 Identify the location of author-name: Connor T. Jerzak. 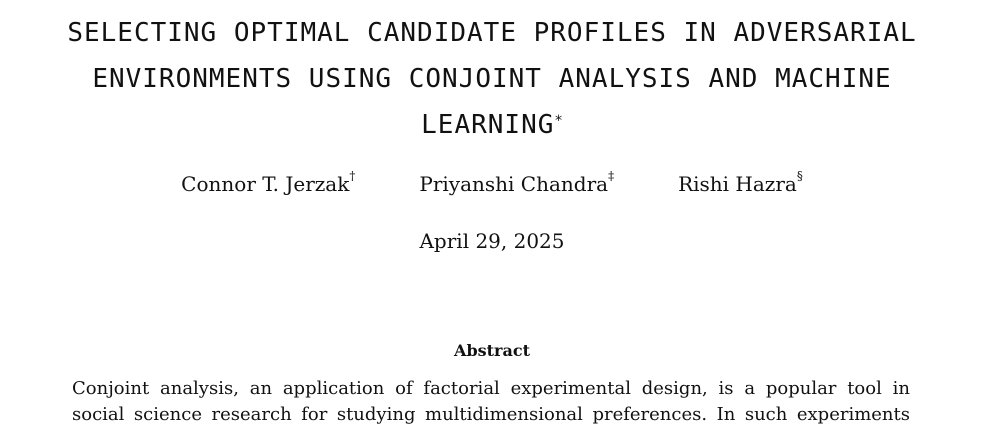
(265, 184).